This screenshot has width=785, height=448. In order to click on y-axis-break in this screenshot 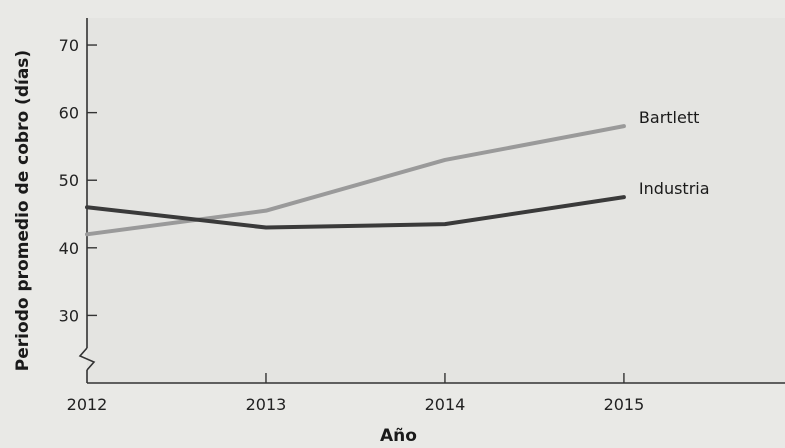, I will do `click(87, 359)`.